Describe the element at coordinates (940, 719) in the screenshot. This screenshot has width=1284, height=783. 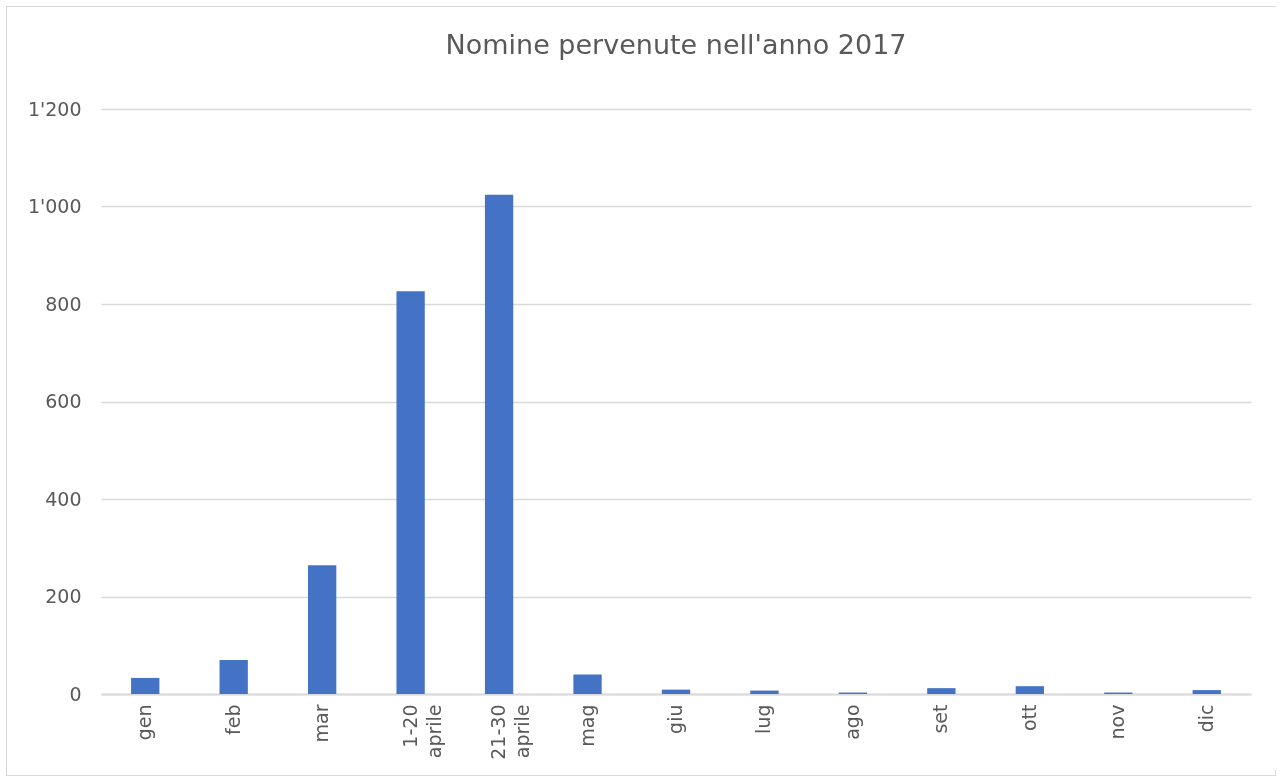
I see `x-tick-label: set` at that location.